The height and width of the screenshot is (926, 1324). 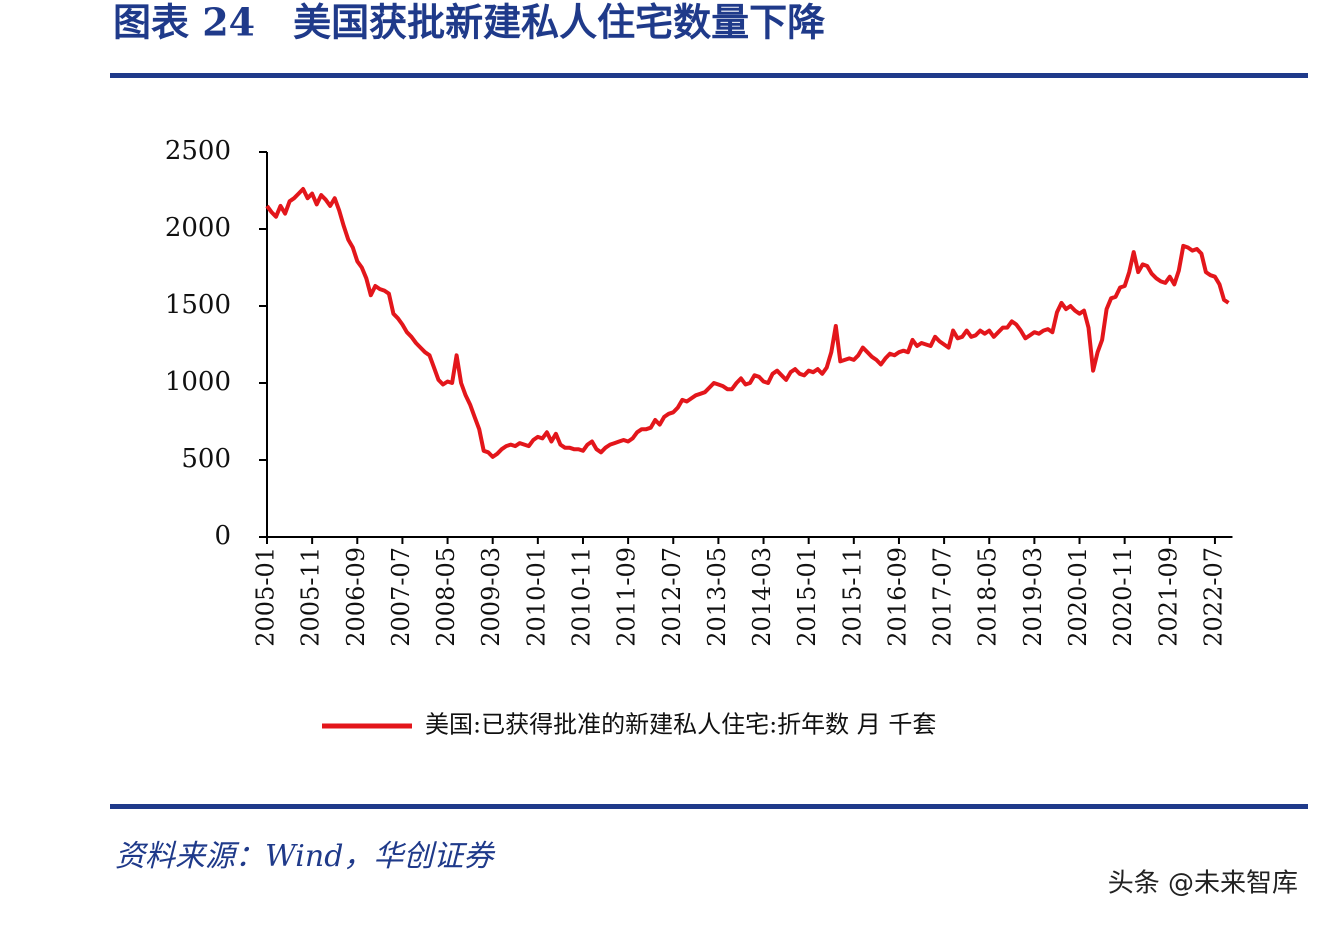 What do you see at coordinates (988, 597) in the screenshot?
I see `x-tick-label: 2018-05` at bounding box center [988, 597].